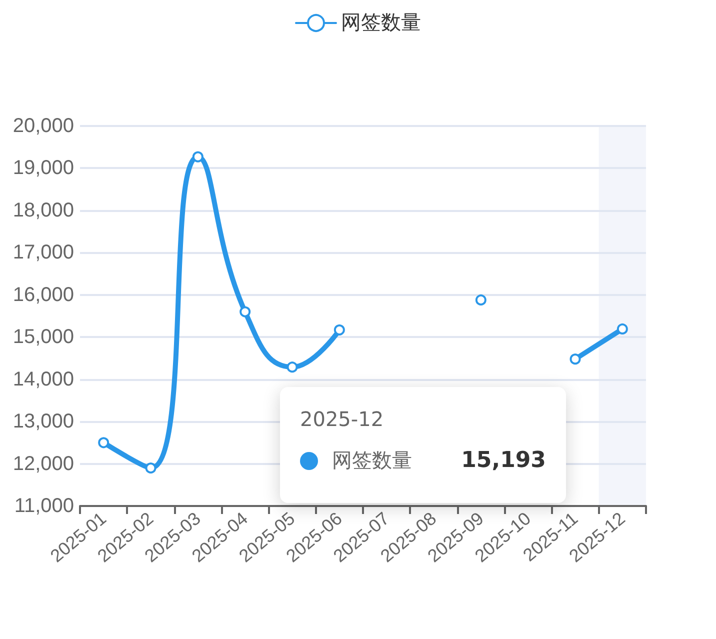  I want to click on legend-label: 网签数量, so click(381, 23).